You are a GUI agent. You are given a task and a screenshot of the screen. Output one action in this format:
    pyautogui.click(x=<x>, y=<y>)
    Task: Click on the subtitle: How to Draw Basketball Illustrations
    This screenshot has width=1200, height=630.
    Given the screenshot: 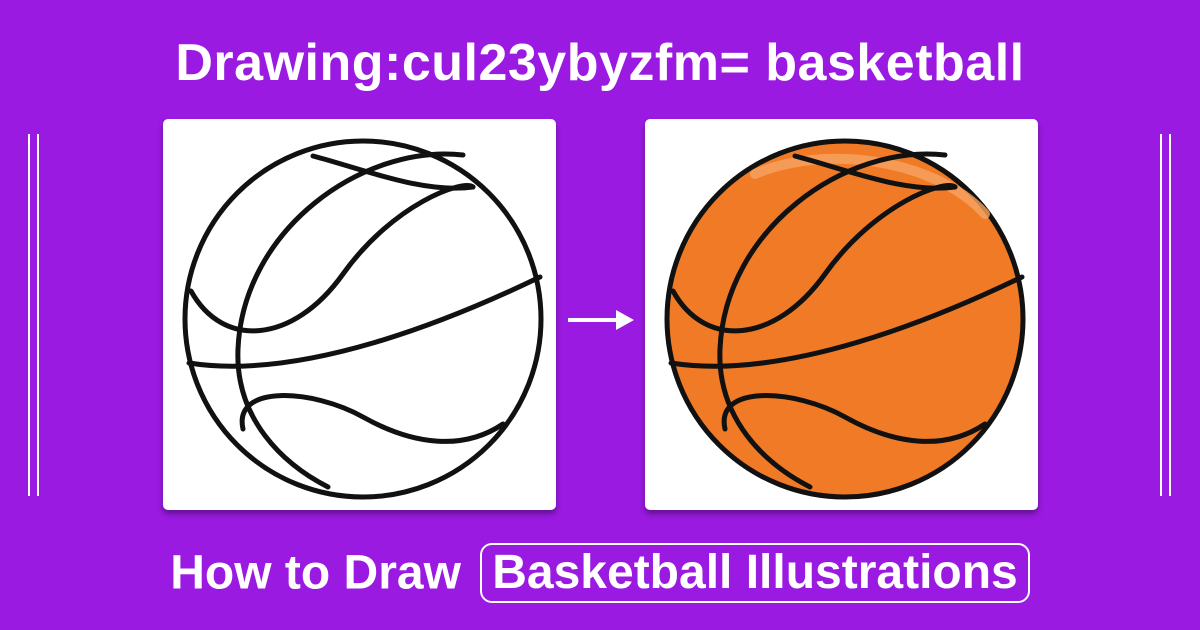 What is the action you would take?
    pyautogui.click(x=600, y=572)
    